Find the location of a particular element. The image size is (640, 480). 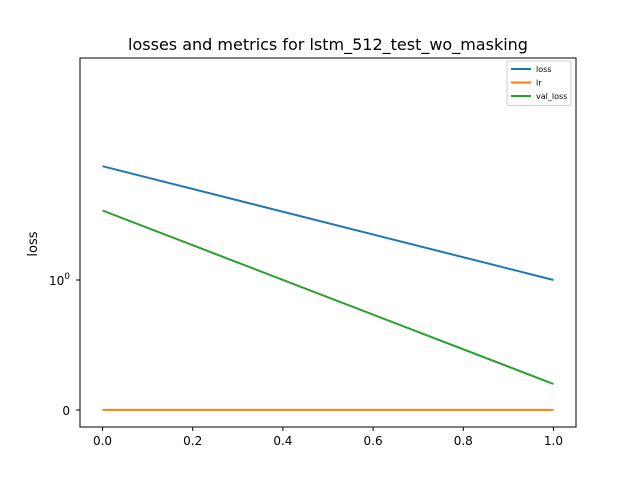

y-axis-label: loss is located at coordinates (33, 243).